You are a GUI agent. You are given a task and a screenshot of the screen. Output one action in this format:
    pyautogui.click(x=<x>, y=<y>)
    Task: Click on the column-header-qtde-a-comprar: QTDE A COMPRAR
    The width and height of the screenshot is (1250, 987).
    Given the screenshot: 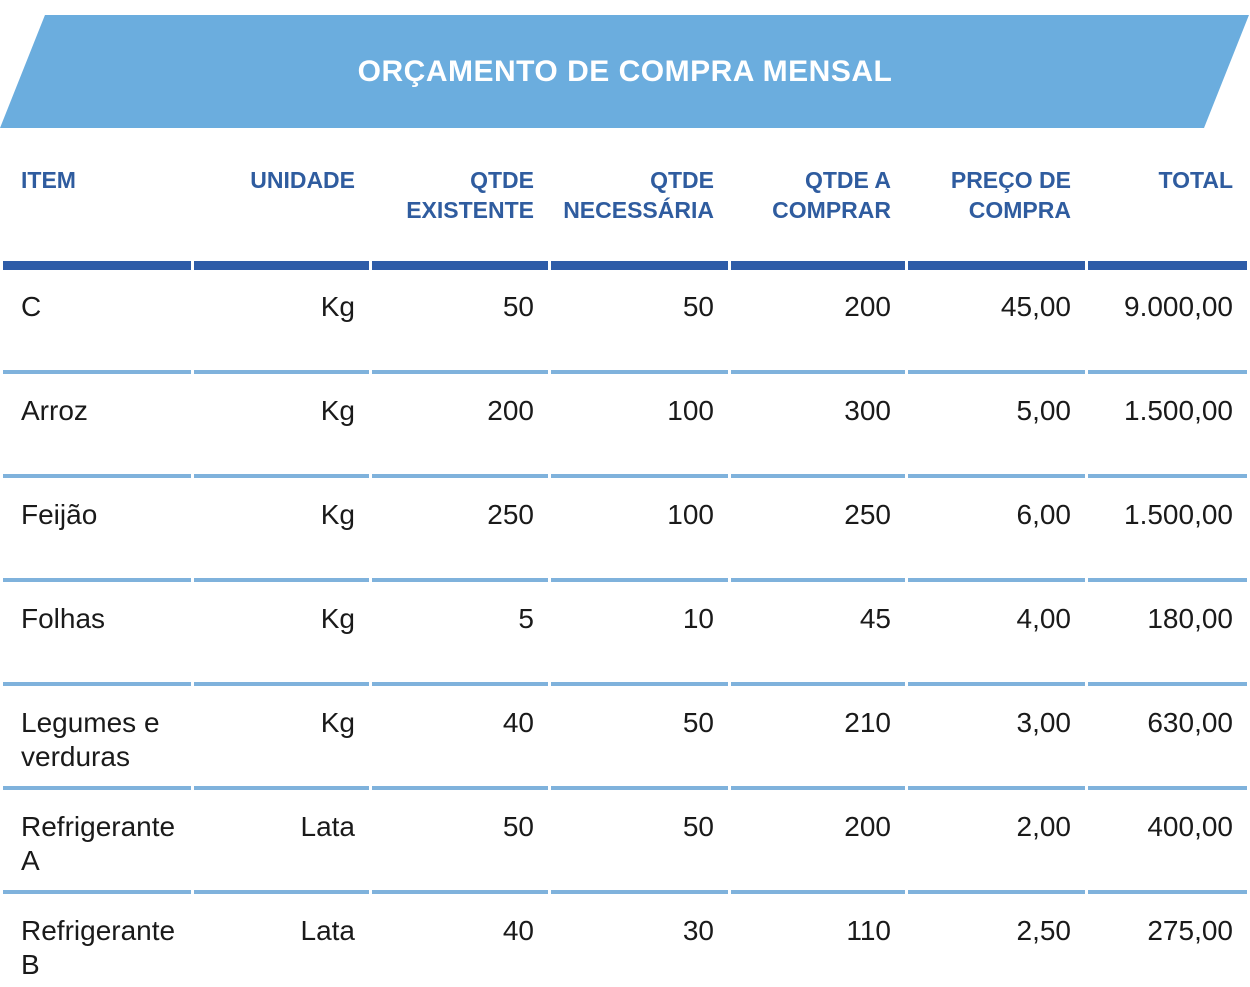 What is the action you would take?
    pyautogui.click(x=818, y=199)
    